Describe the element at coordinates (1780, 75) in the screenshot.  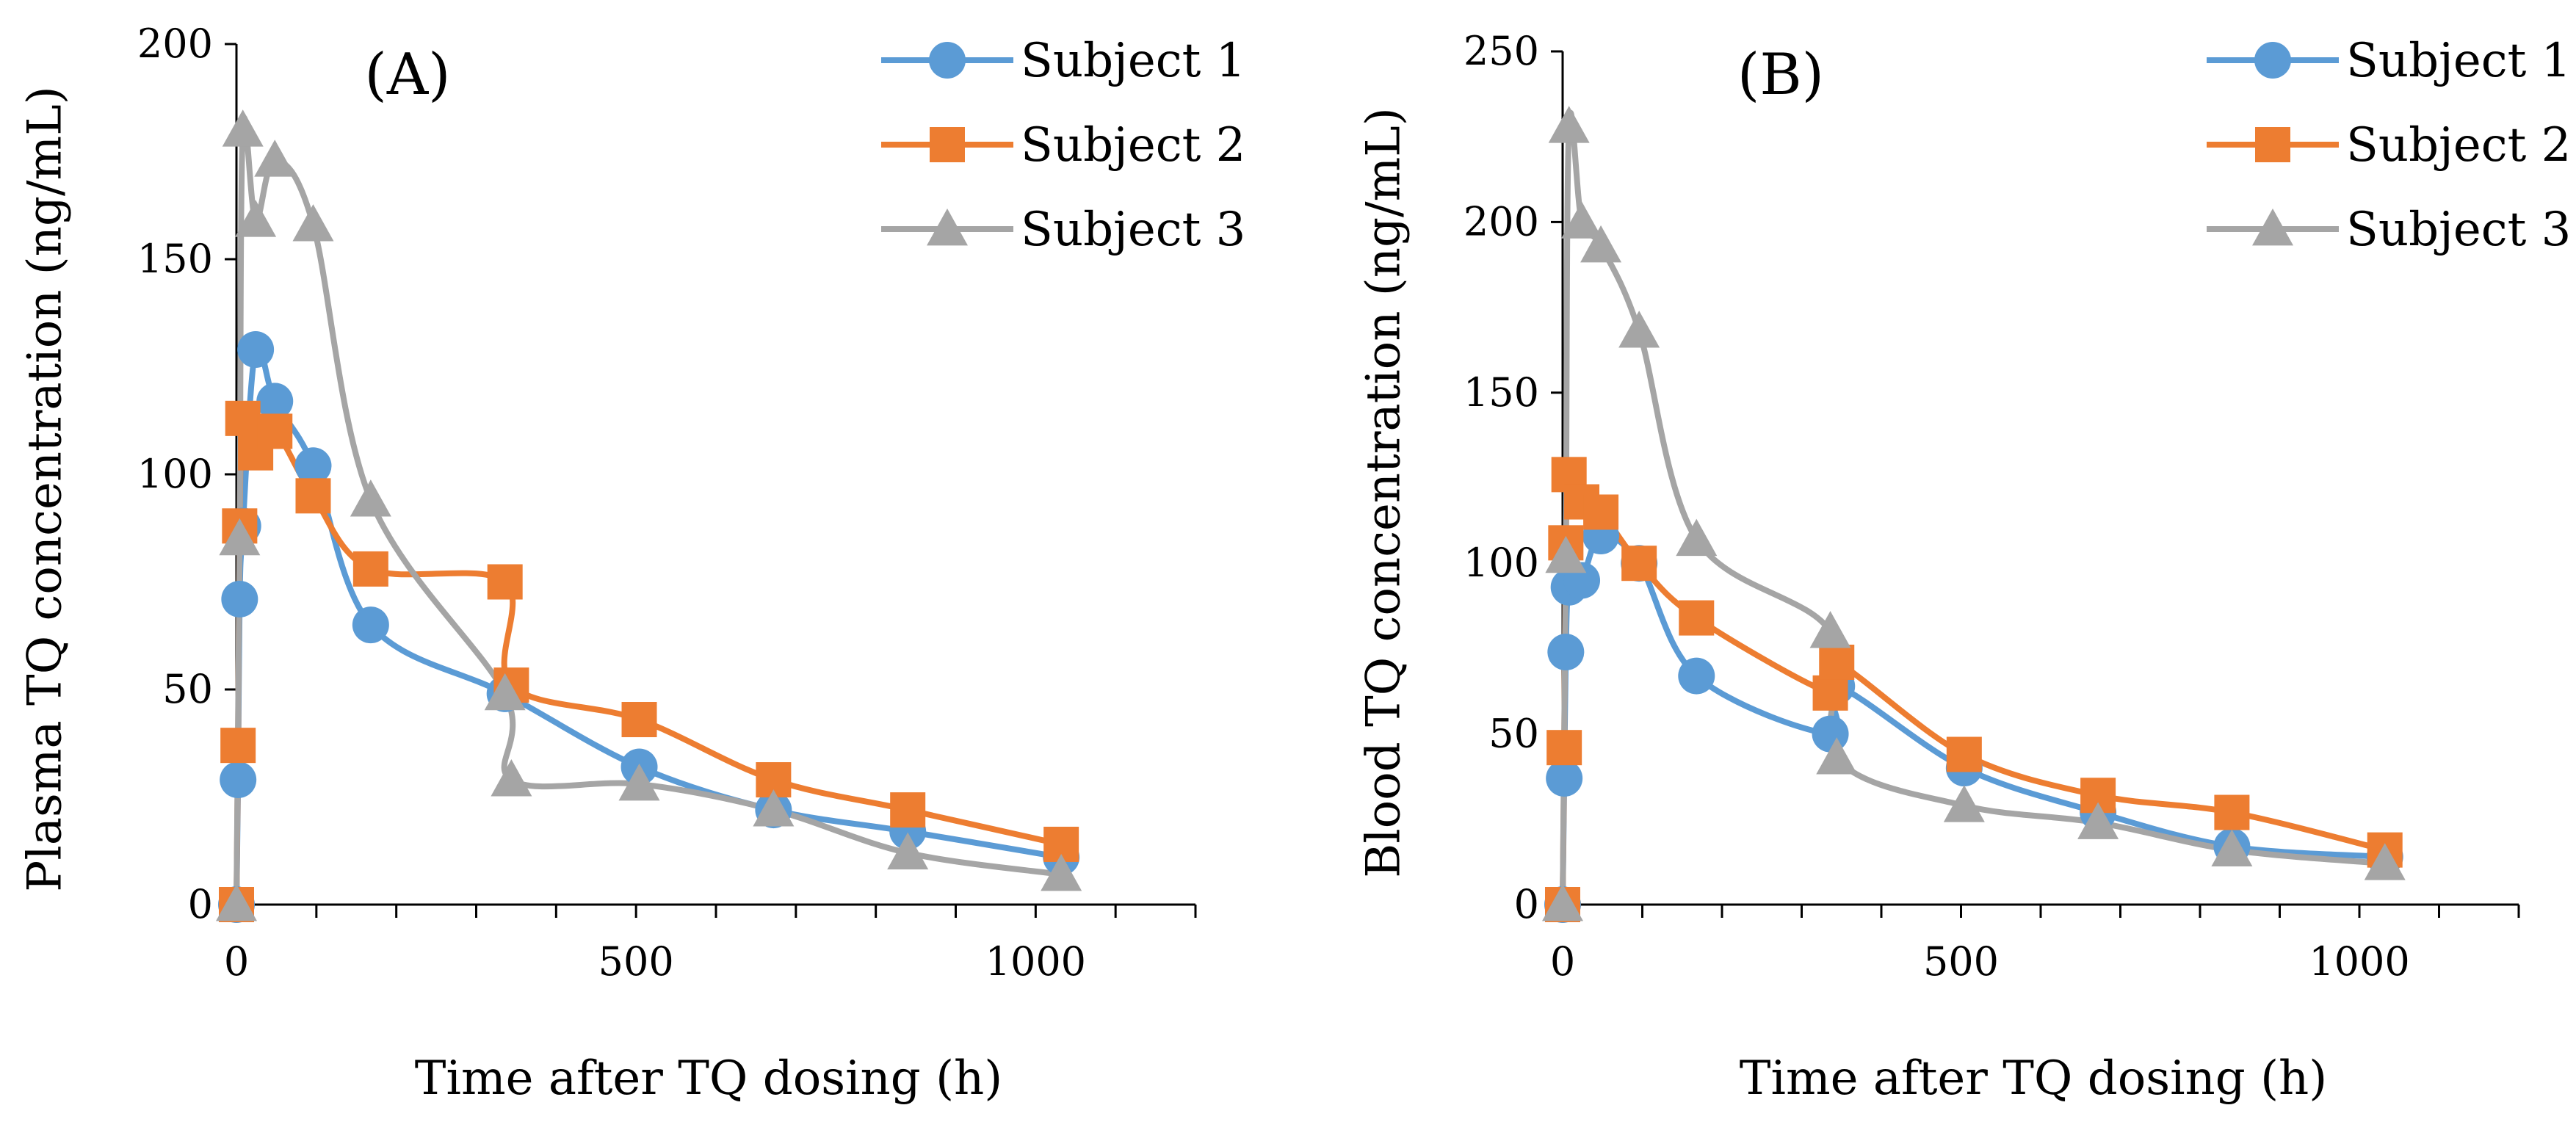
I see `panel-title: (B)` at that location.